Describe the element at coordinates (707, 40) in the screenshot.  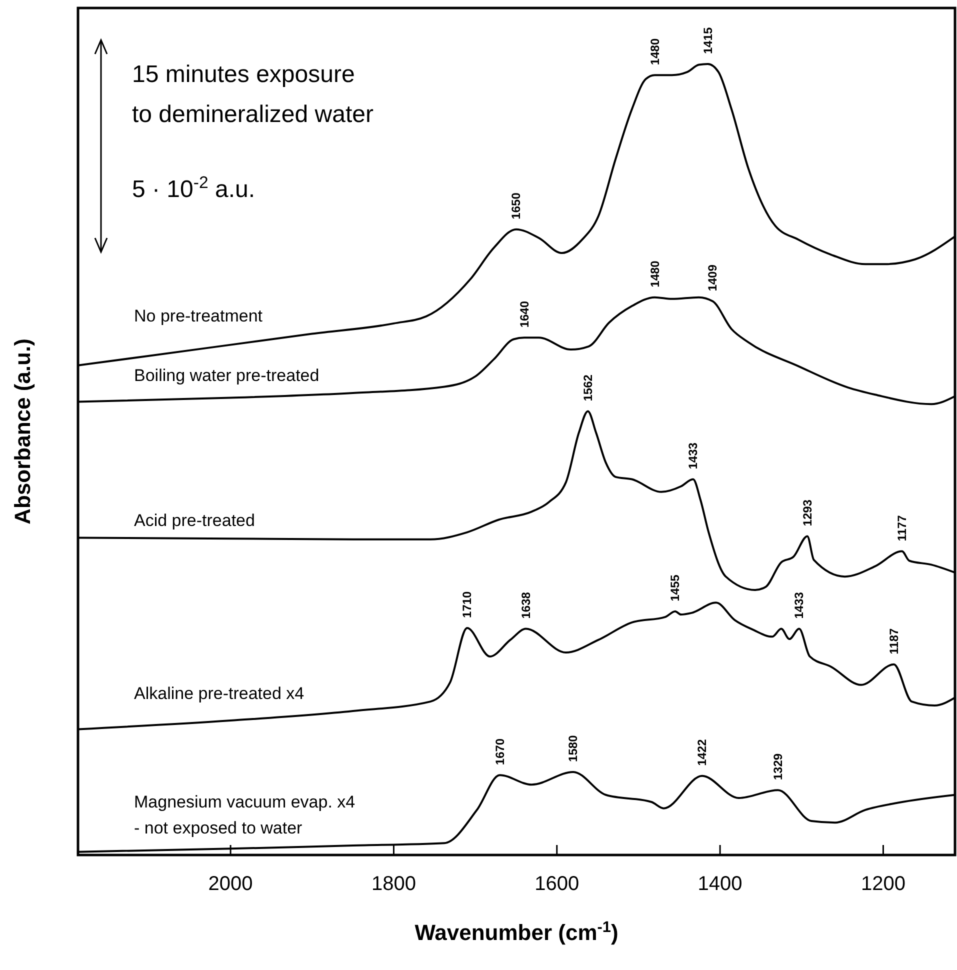
I see `annotation: 1415` at that location.